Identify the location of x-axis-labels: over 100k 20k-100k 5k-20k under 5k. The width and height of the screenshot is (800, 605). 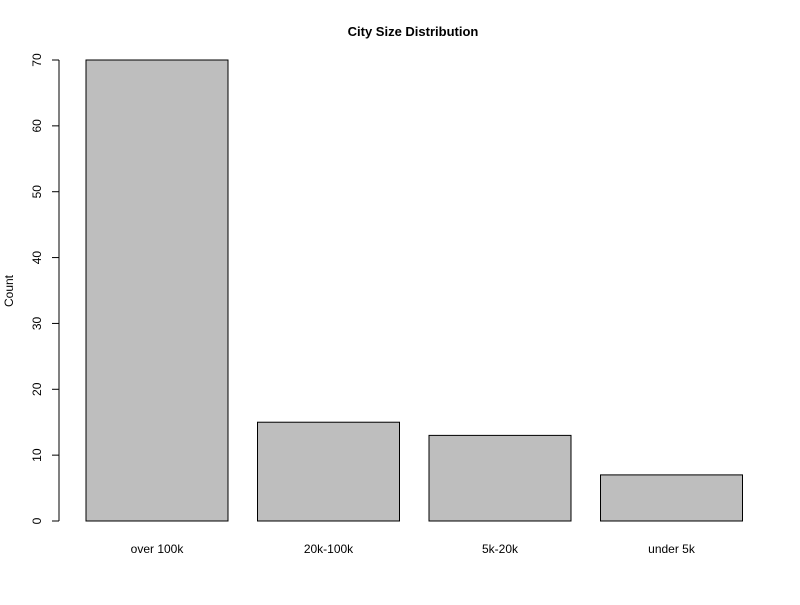
(413, 549).